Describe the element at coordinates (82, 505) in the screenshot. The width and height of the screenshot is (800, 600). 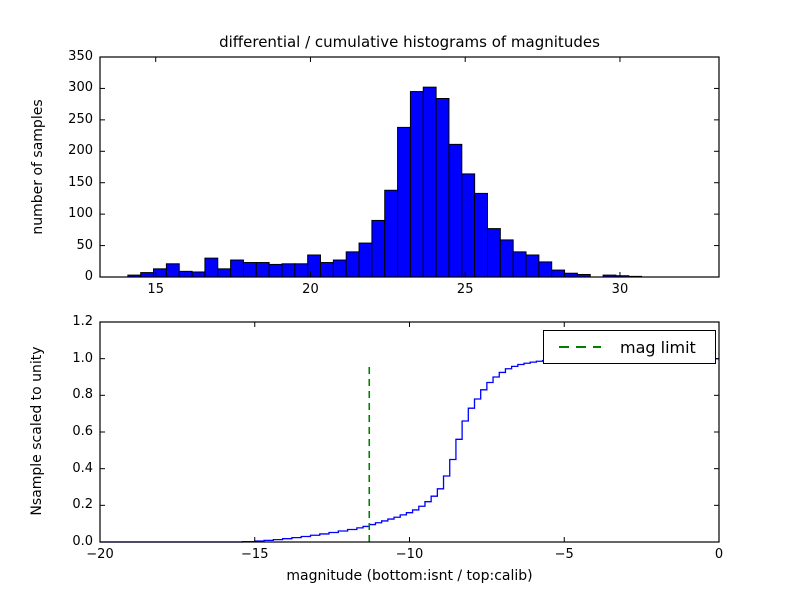
I see `bottom-ytick-label: 0.2` at that location.